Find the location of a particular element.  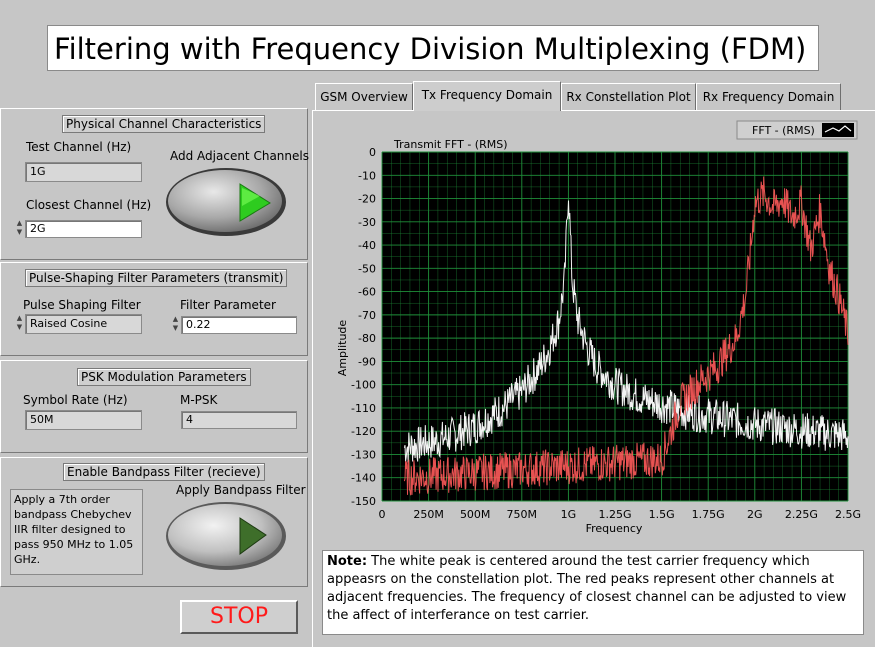

closest-channel-input: 2G is located at coordinates (83, 229).